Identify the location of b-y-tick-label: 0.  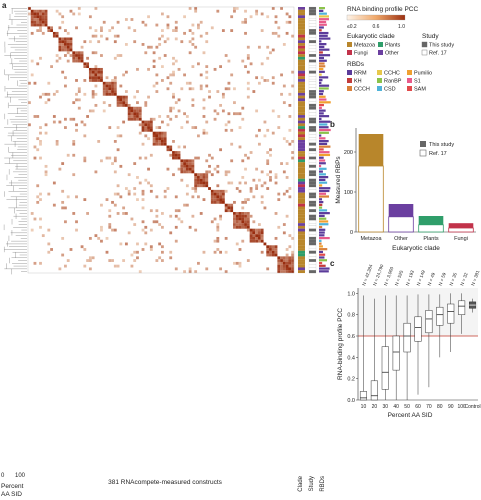
(351, 233).